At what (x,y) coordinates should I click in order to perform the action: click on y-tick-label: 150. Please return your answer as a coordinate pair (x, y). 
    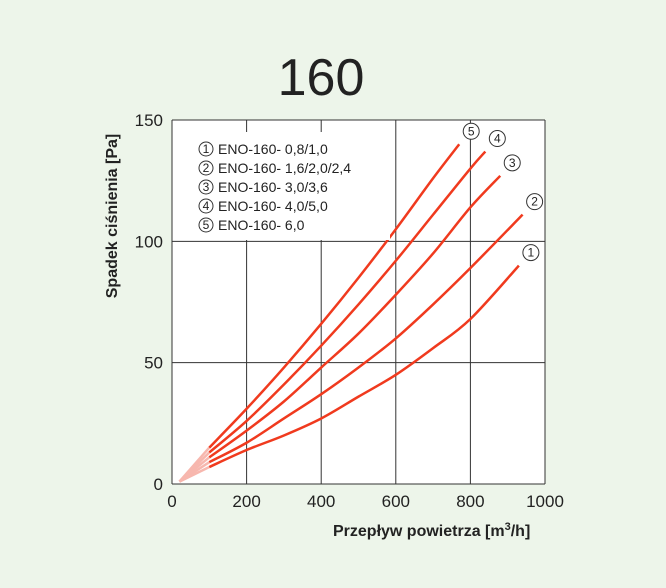
    Looking at the image, I should click on (149, 120).